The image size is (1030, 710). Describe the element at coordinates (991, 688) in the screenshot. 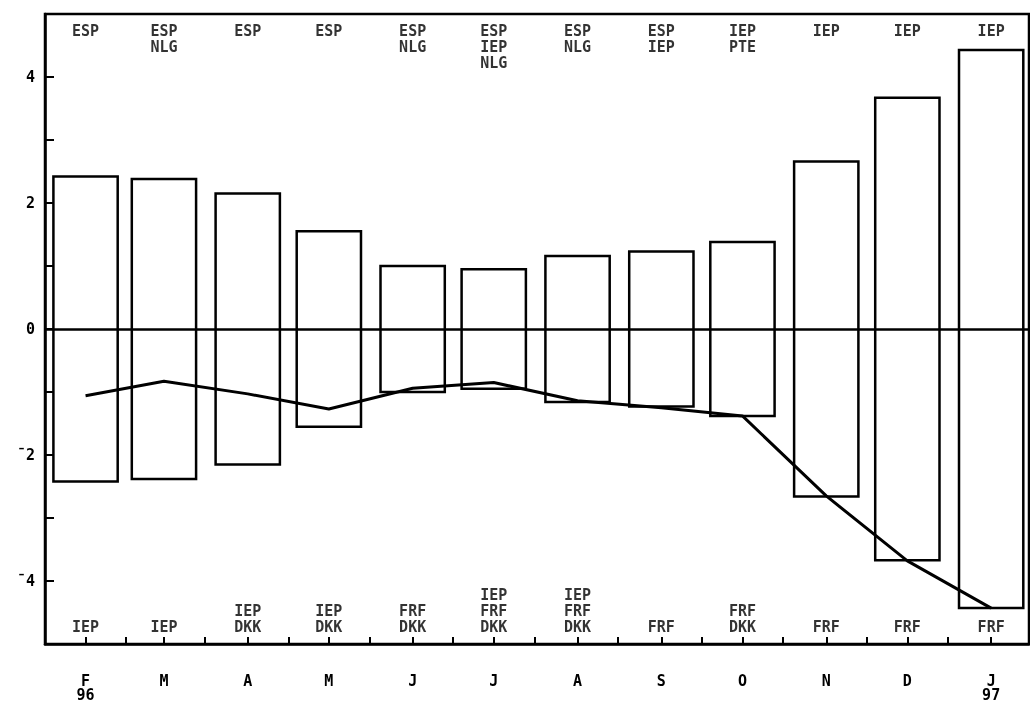

I see `x-tick-label: J 97` at that location.